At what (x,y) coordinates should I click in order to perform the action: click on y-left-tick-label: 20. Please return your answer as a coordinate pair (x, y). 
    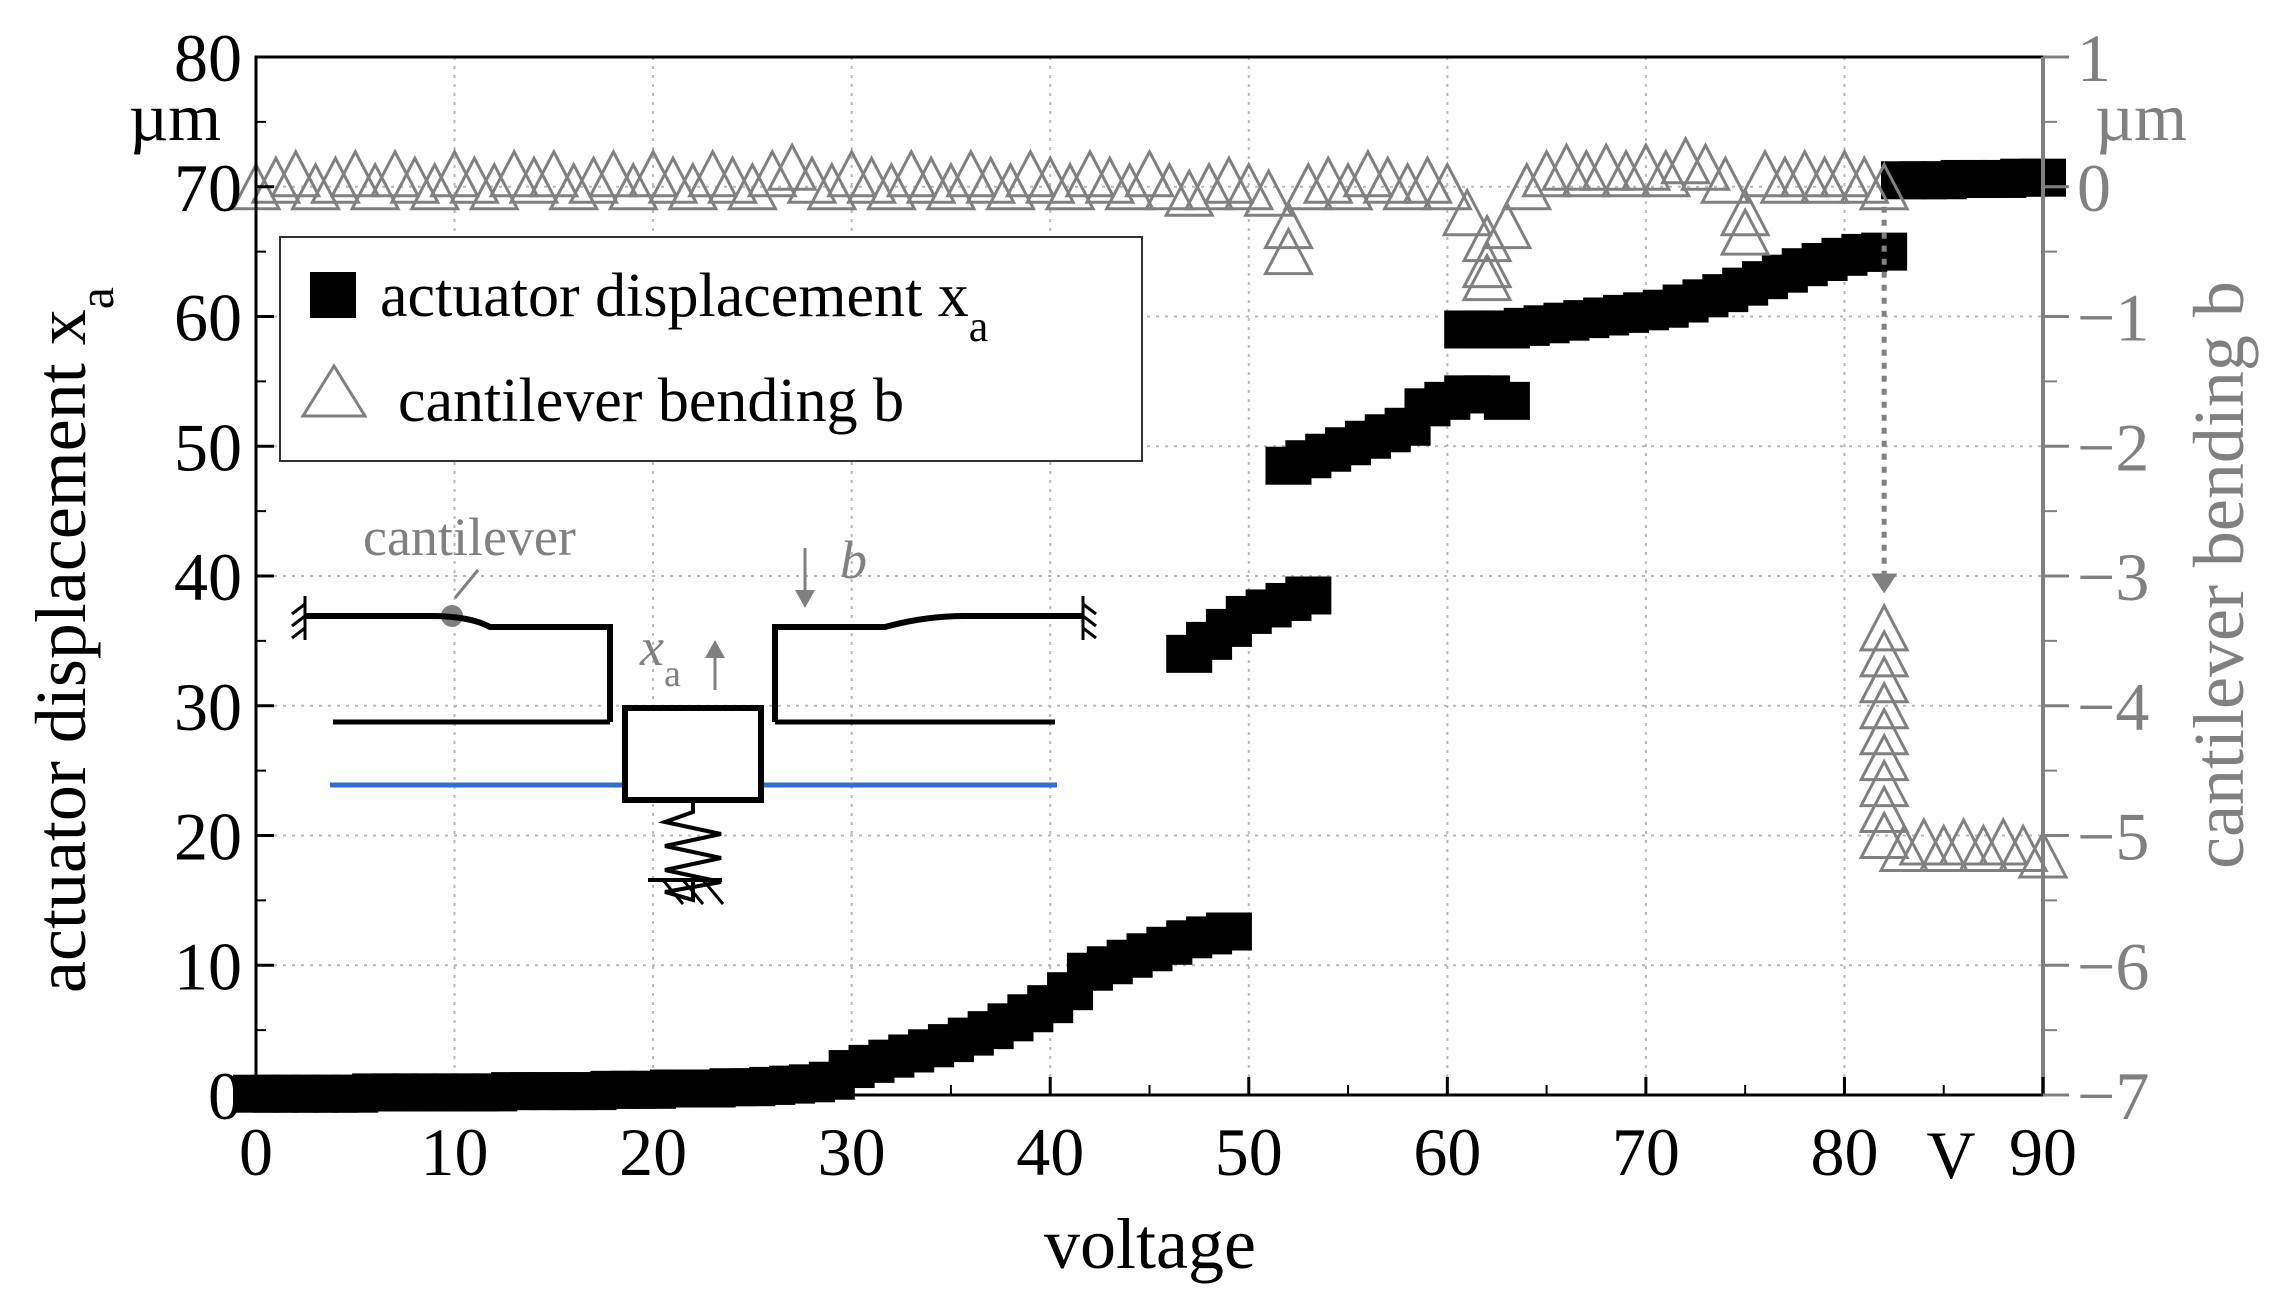
    Looking at the image, I should click on (208, 837).